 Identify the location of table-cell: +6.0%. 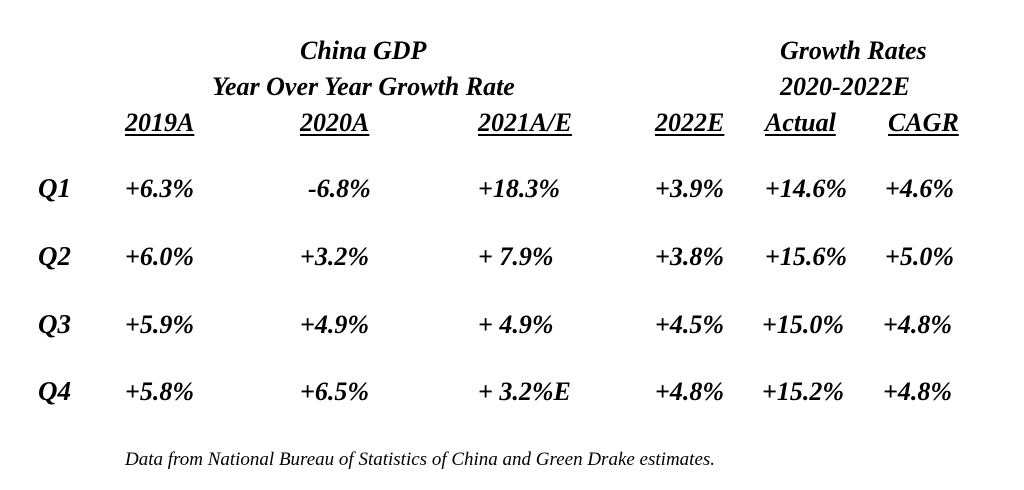
(159, 256).